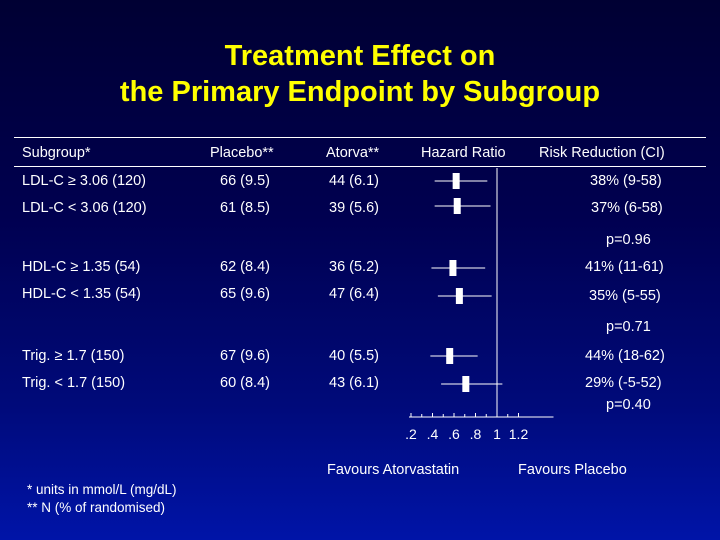 The height and width of the screenshot is (540, 720). I want to click on header-atorva: Atorva**, so click(353, 153).